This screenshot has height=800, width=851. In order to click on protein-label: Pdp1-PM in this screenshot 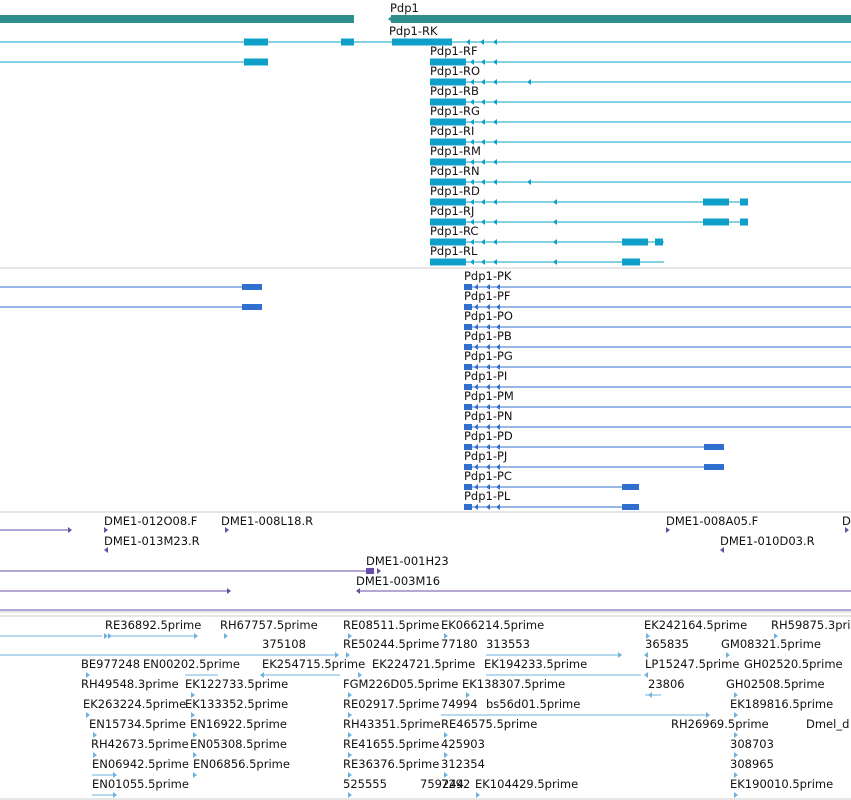, I will do `click(489, 396)`.